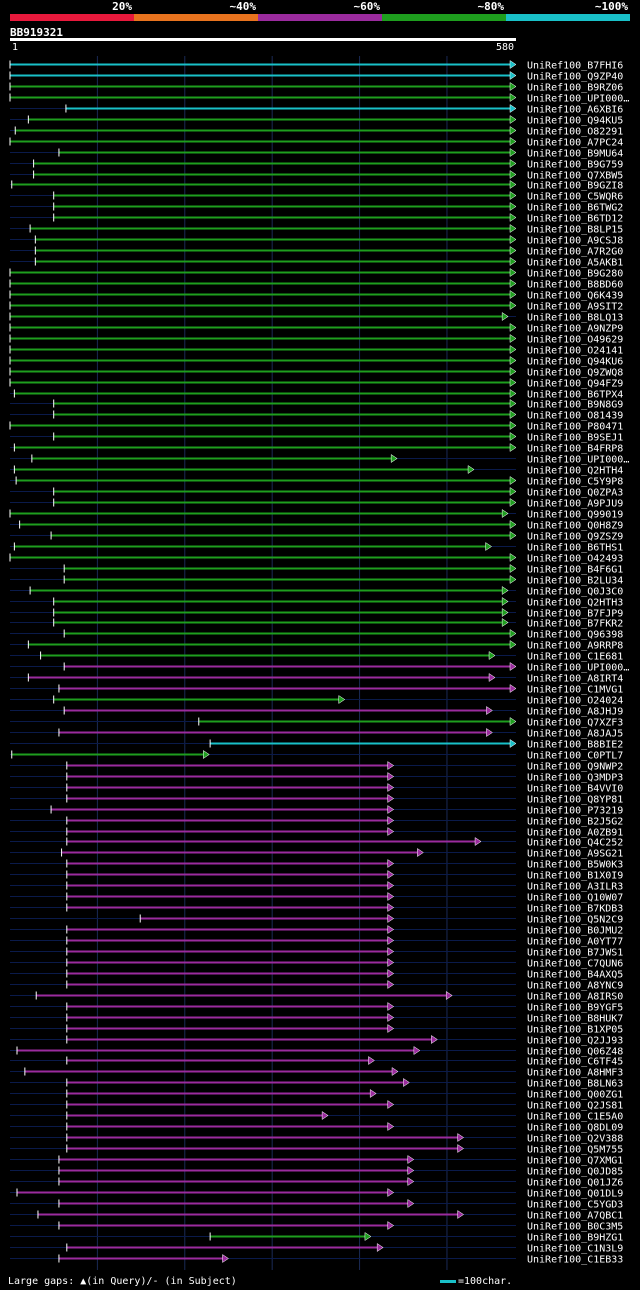 The width and height of the screenshot is (640, 1290). Describe the element at coordinates (575, 635) in the screenshot. I see `hit-label: UniRef100_Q96398` at that location.